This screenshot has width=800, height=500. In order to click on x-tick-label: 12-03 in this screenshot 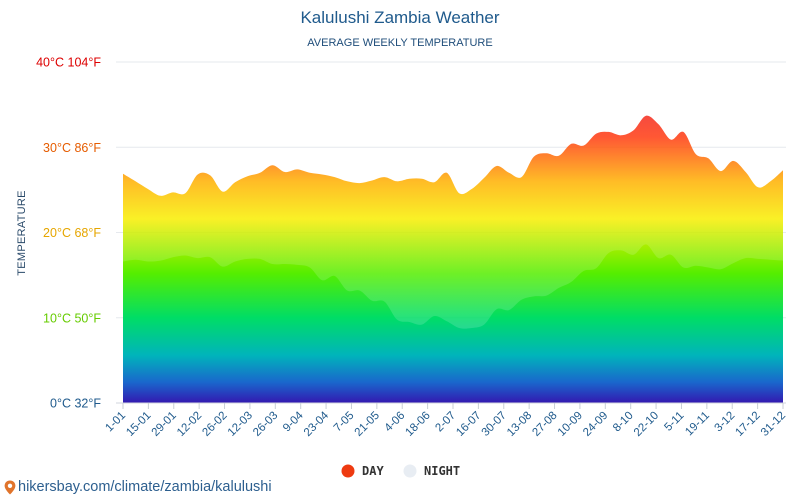, I will do `click(240, 424)`.